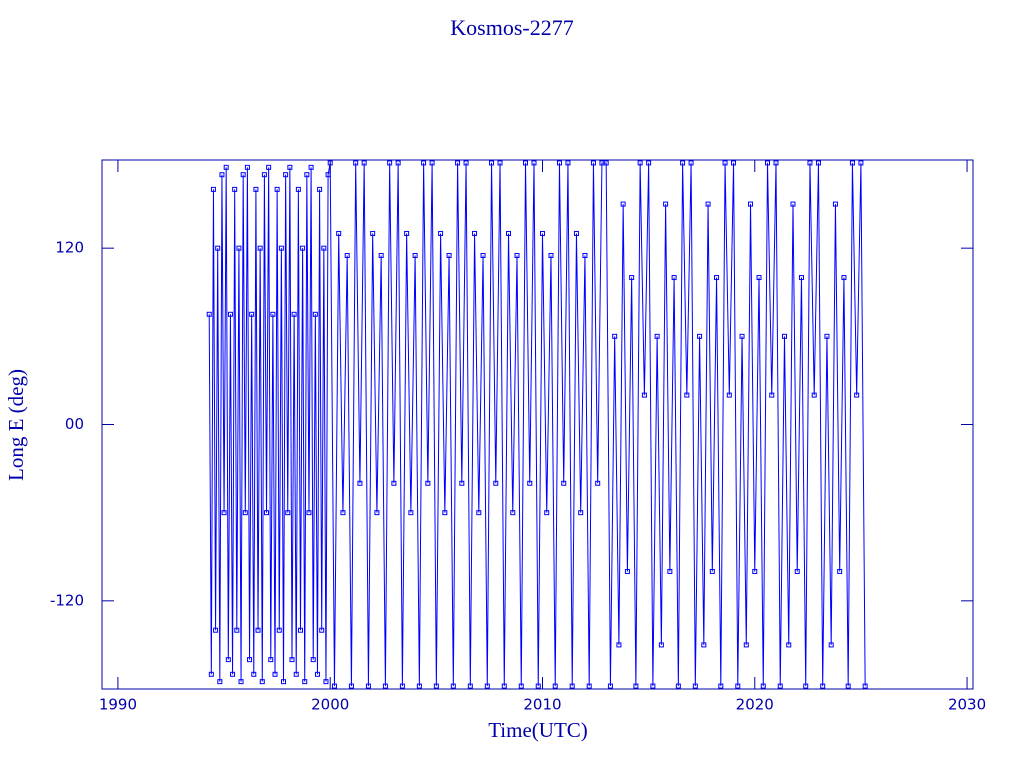  What do you see at coordinates (118, 705) in the screenshot?
I see `x-tick-label: 1990` at bounding box center [118, 705].